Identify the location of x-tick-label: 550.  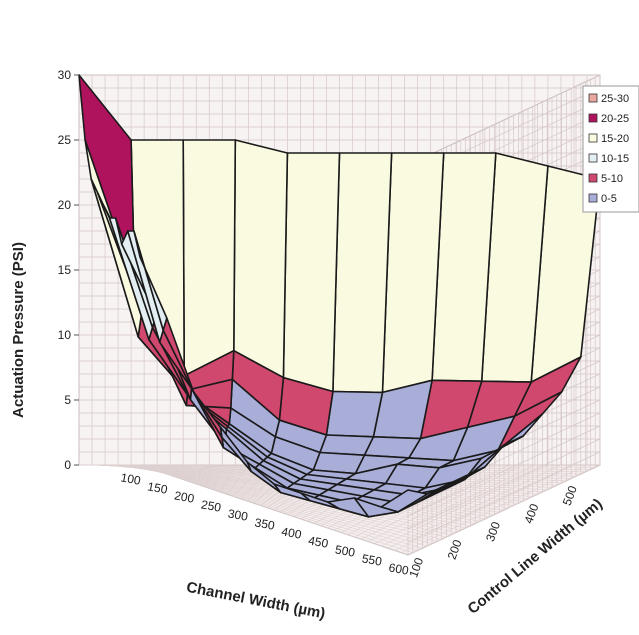
(372, 559).